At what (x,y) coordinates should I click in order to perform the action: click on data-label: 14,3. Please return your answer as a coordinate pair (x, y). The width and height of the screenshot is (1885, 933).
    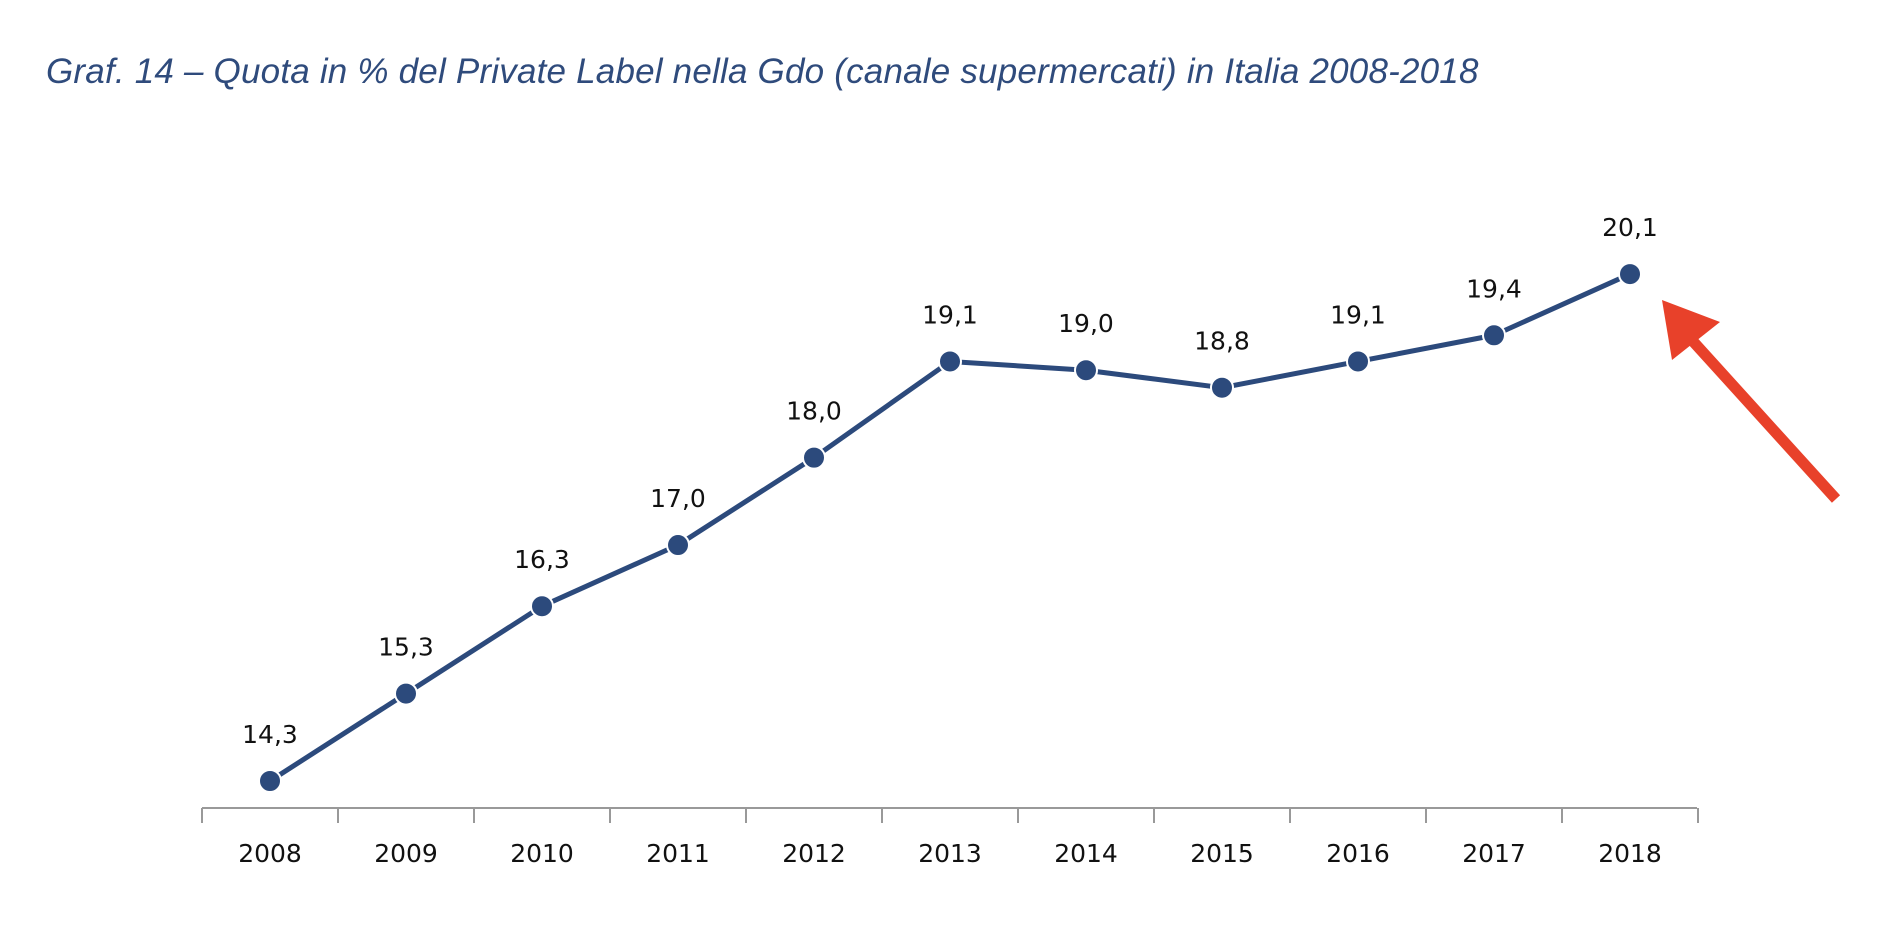
    Looking at the image, I should click on (270, 734).